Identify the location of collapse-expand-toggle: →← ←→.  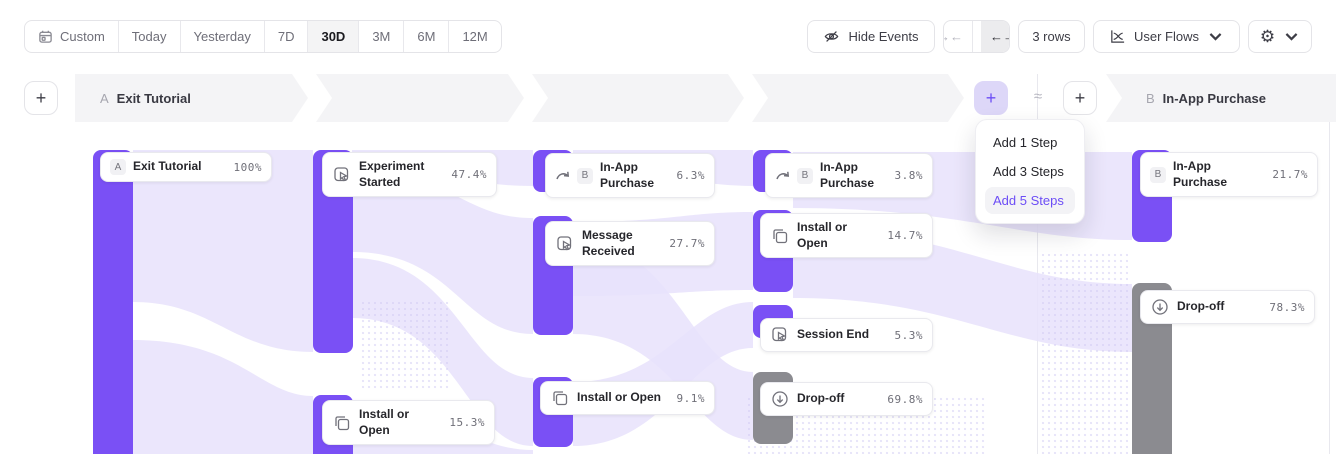
(976, 36).